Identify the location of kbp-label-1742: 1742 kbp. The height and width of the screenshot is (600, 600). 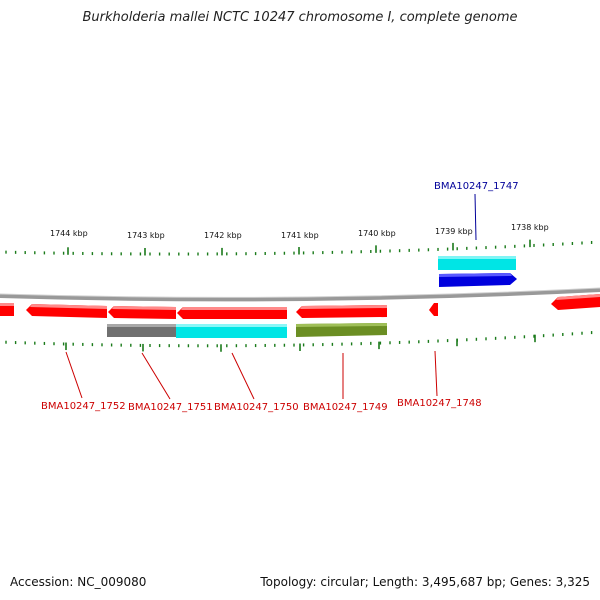
(223, 235).